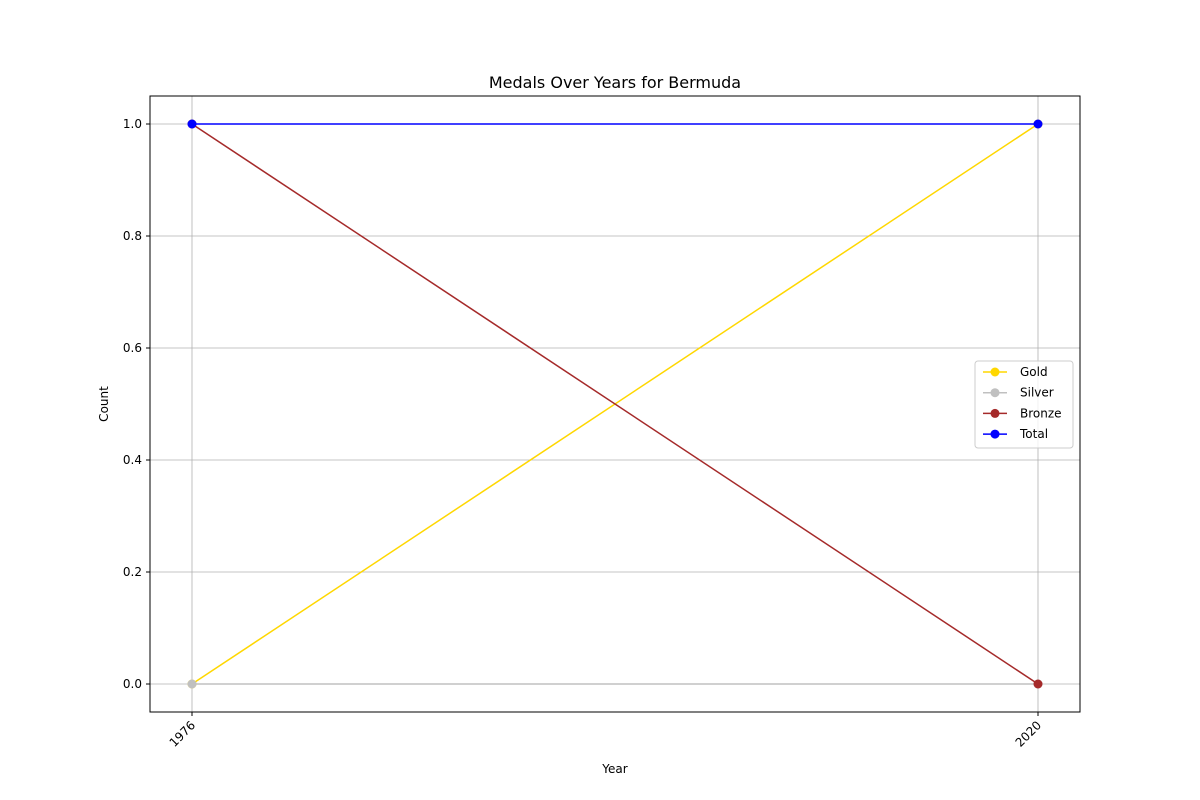 The image size is (1200, 800). I want to click on legend-item: Silver, so click(1018, 393).